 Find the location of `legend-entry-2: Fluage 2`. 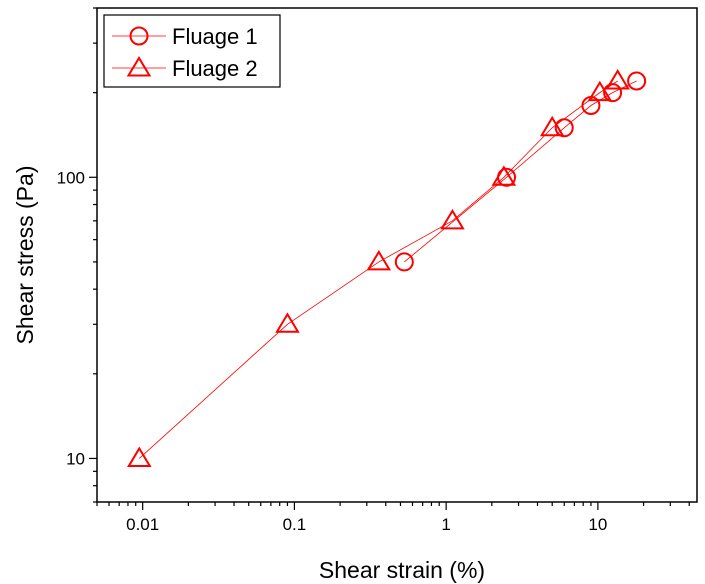

legend-entry-2: Fluage 2 is located at coordinates (185, 68).